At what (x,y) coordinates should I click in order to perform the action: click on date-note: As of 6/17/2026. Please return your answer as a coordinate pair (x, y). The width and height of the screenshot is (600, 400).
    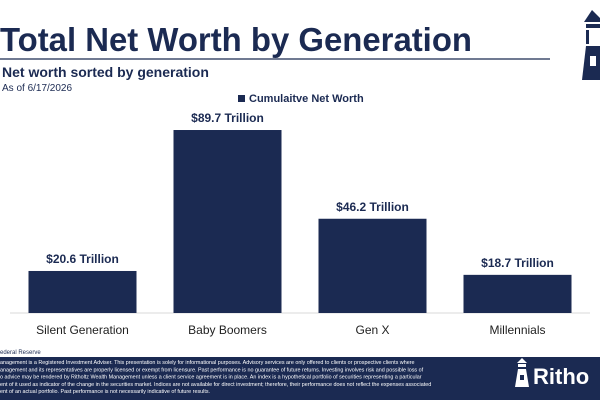
    Looking at the image, I should click on (37, 88).